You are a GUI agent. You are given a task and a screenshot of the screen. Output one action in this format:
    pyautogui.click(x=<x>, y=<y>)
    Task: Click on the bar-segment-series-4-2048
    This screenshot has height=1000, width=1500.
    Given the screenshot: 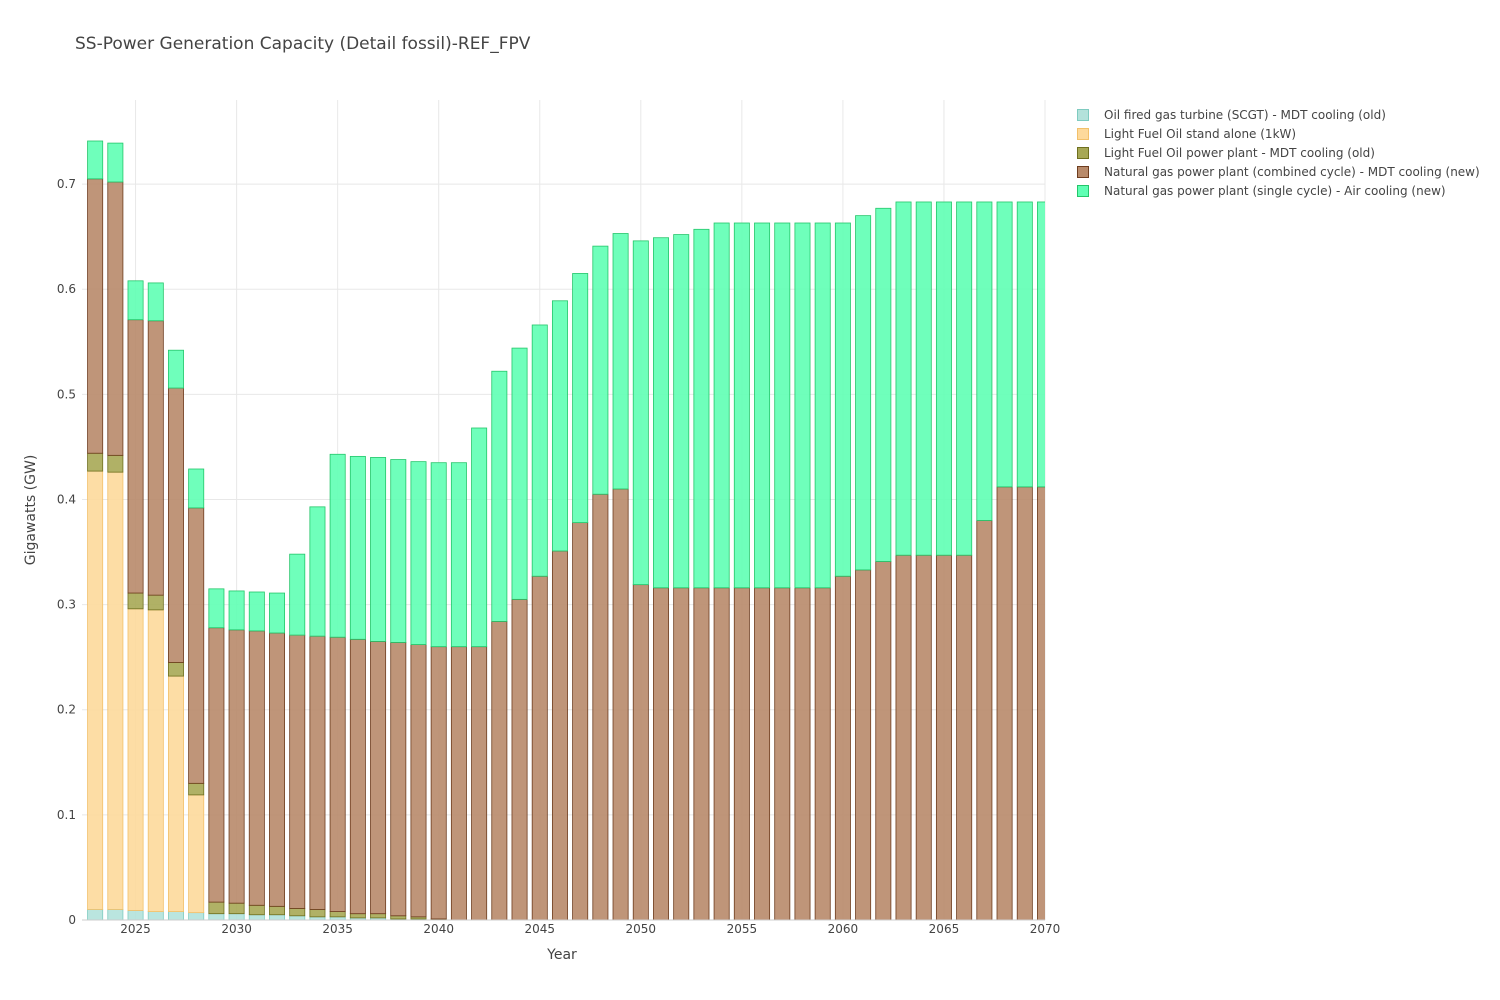 What is the action you would take?
    pyautogui.click(x=600, y=370)
    